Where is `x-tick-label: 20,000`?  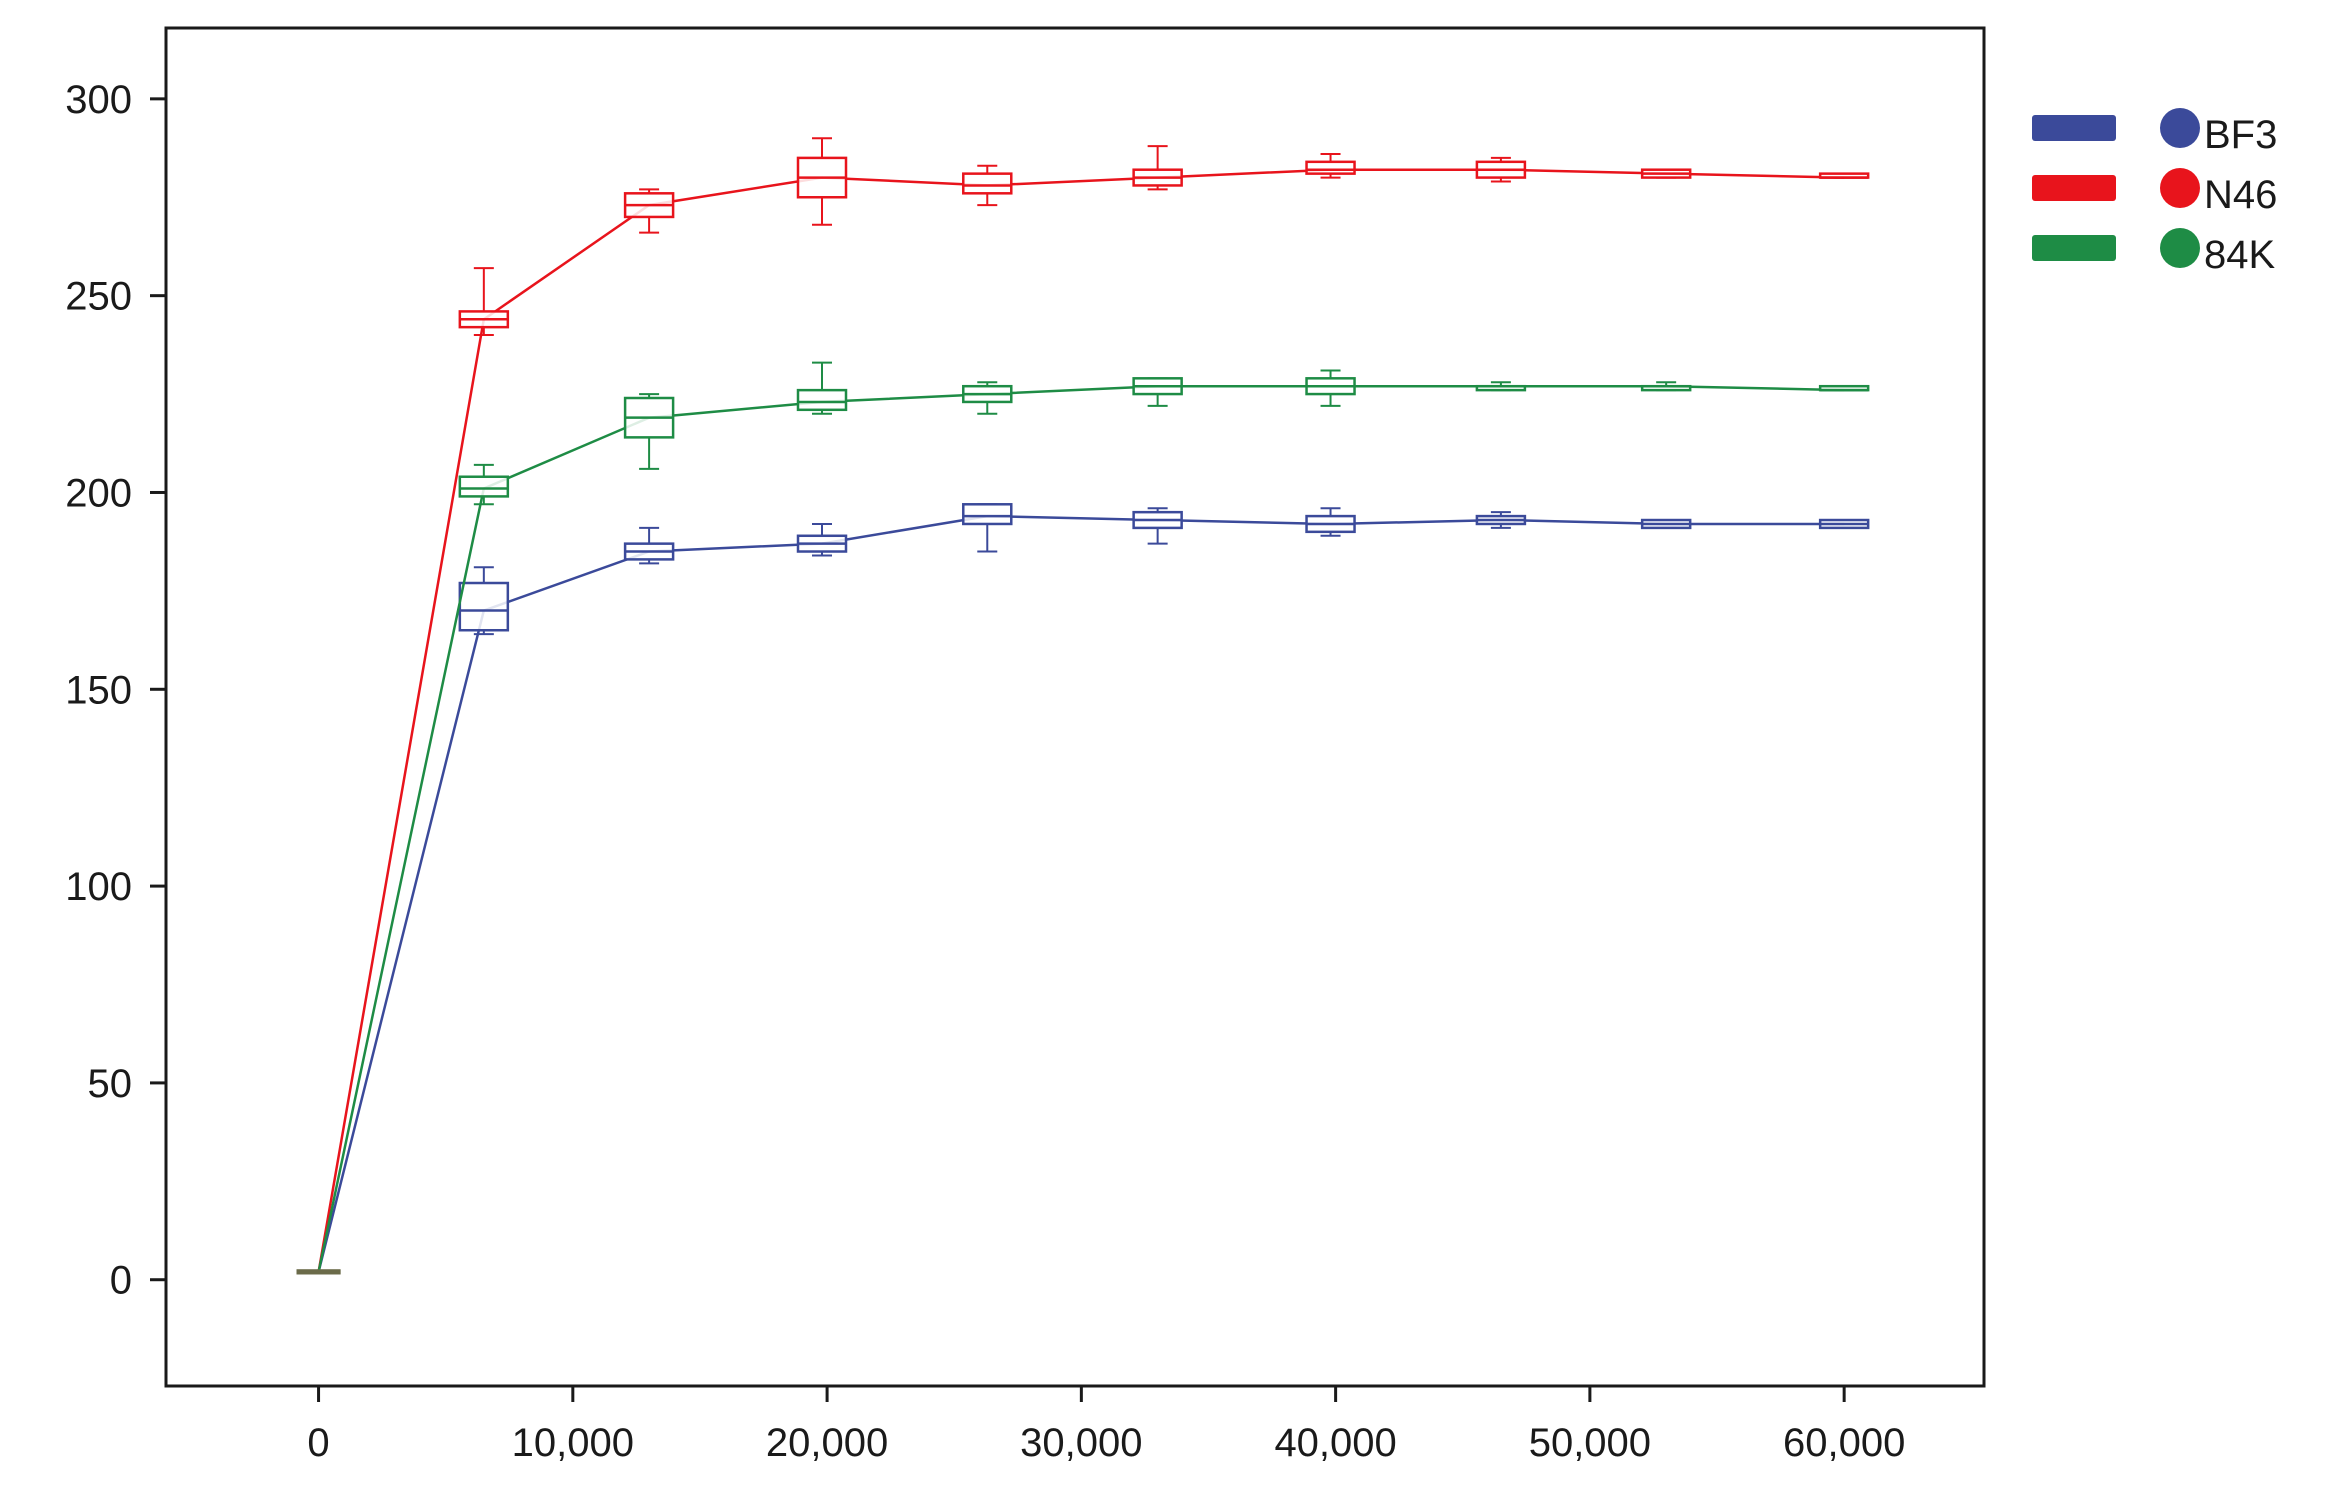
x-tick-label: 20,000 is located at coordinates (827, 1443).